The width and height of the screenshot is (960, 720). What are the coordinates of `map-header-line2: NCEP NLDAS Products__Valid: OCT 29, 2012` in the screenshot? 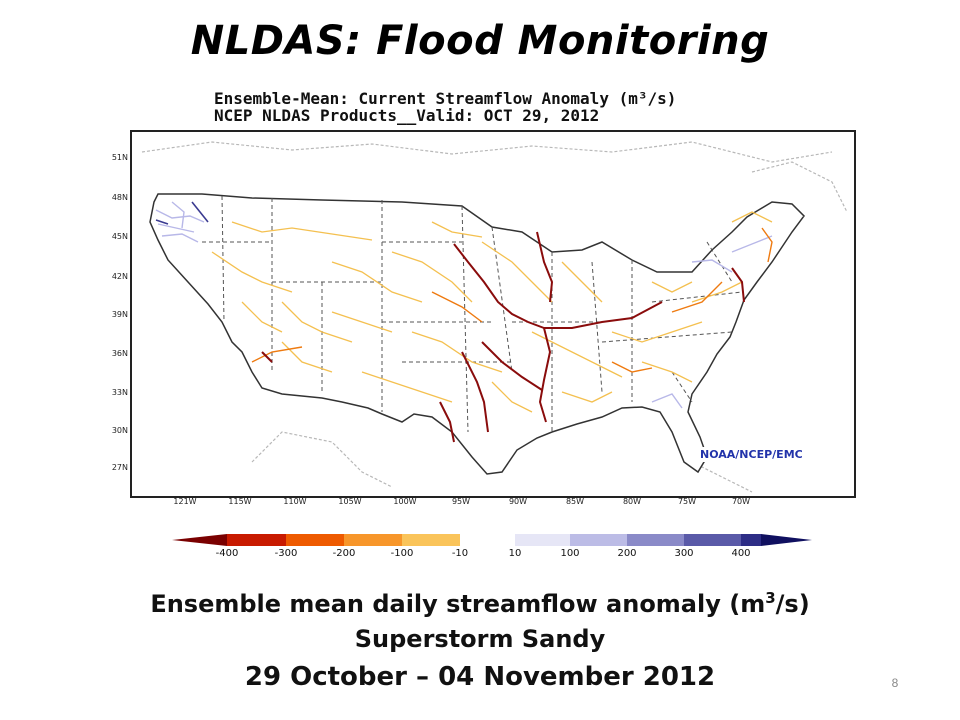 It's located at (407, 115).